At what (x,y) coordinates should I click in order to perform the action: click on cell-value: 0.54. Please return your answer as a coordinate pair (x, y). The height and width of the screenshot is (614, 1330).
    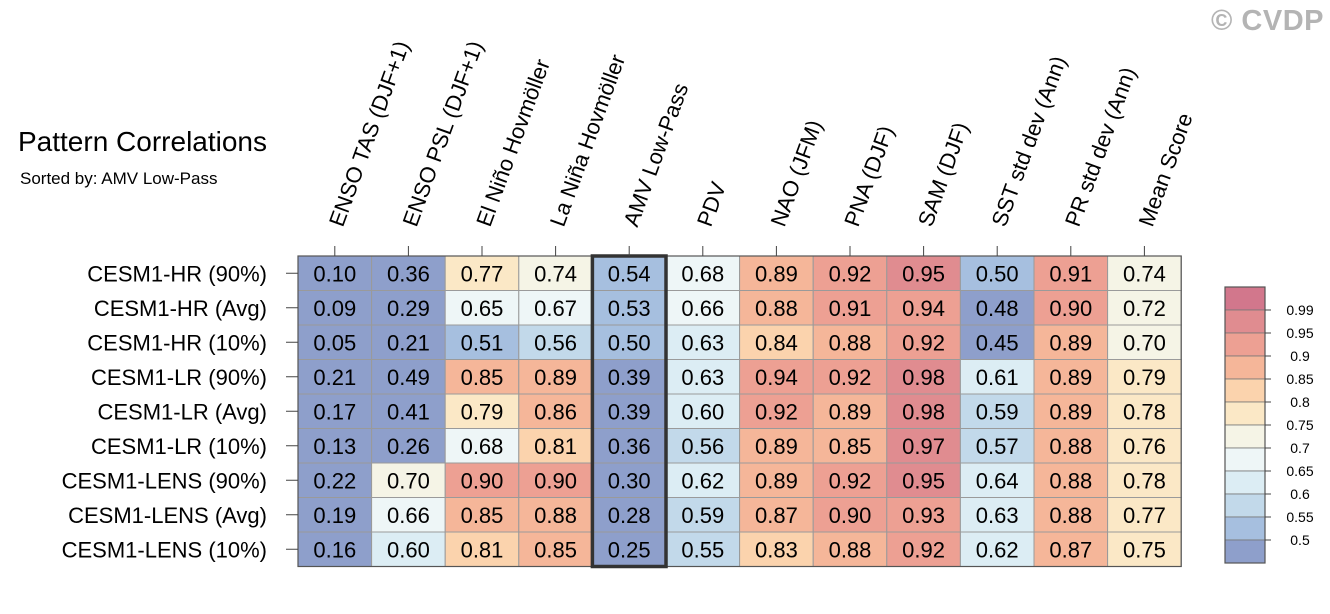
    Looking at the image, I should click on (629, 273).